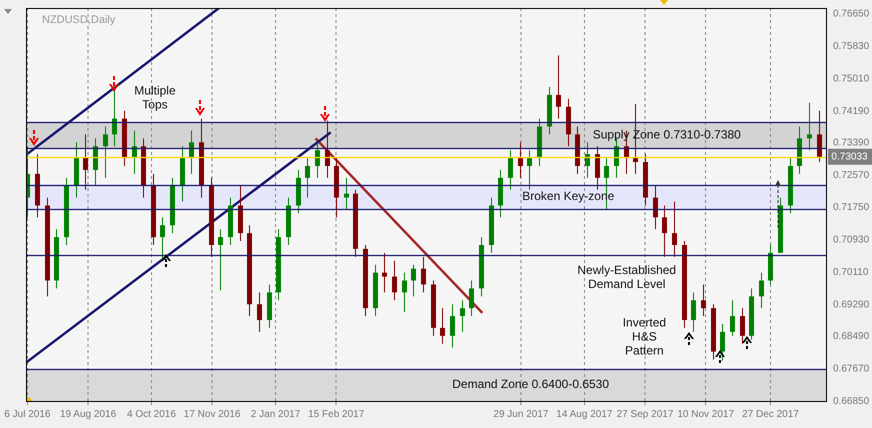 The image size is (872, 428). I want to click on y-tick-label: 0.72570, so click(851, 175).